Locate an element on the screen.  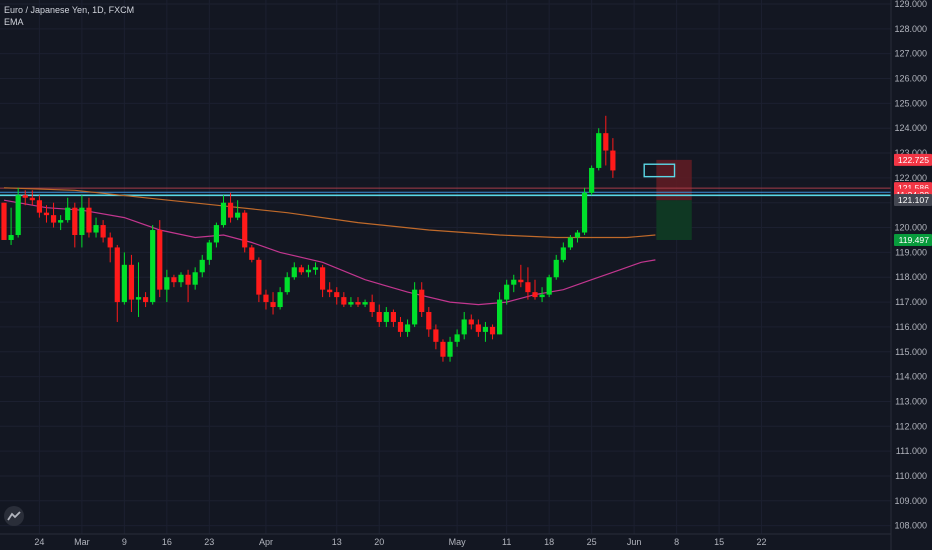
y-tick-label: 110.000 is located at coordinates (911, 476).